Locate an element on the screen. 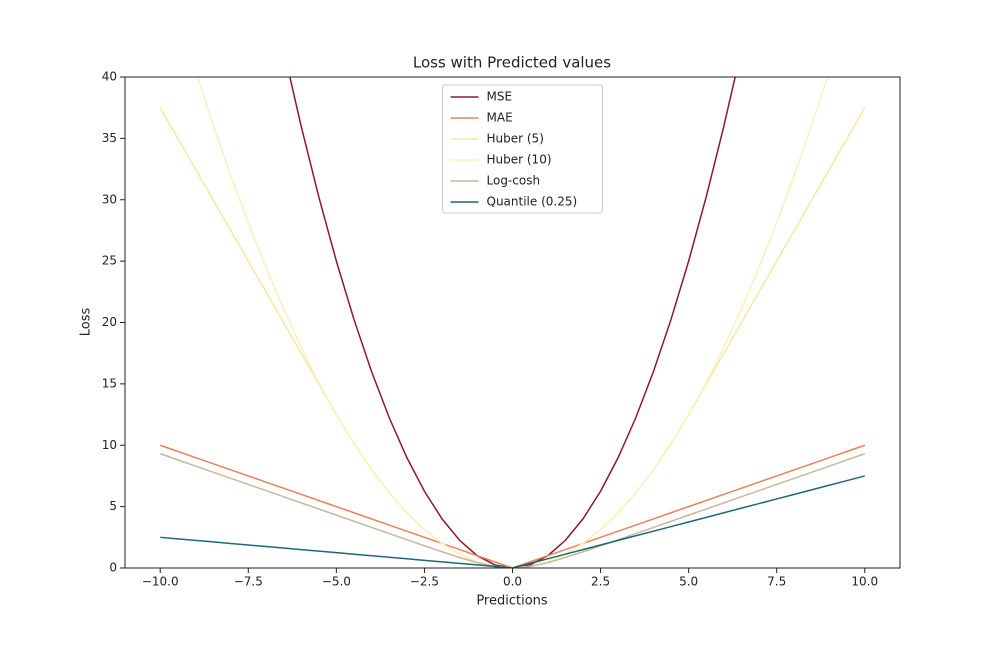 Image resolution: width=1000 pixels, height=648 pixels. x-tick-label: −7.5 is located at coordinates (248, 582).